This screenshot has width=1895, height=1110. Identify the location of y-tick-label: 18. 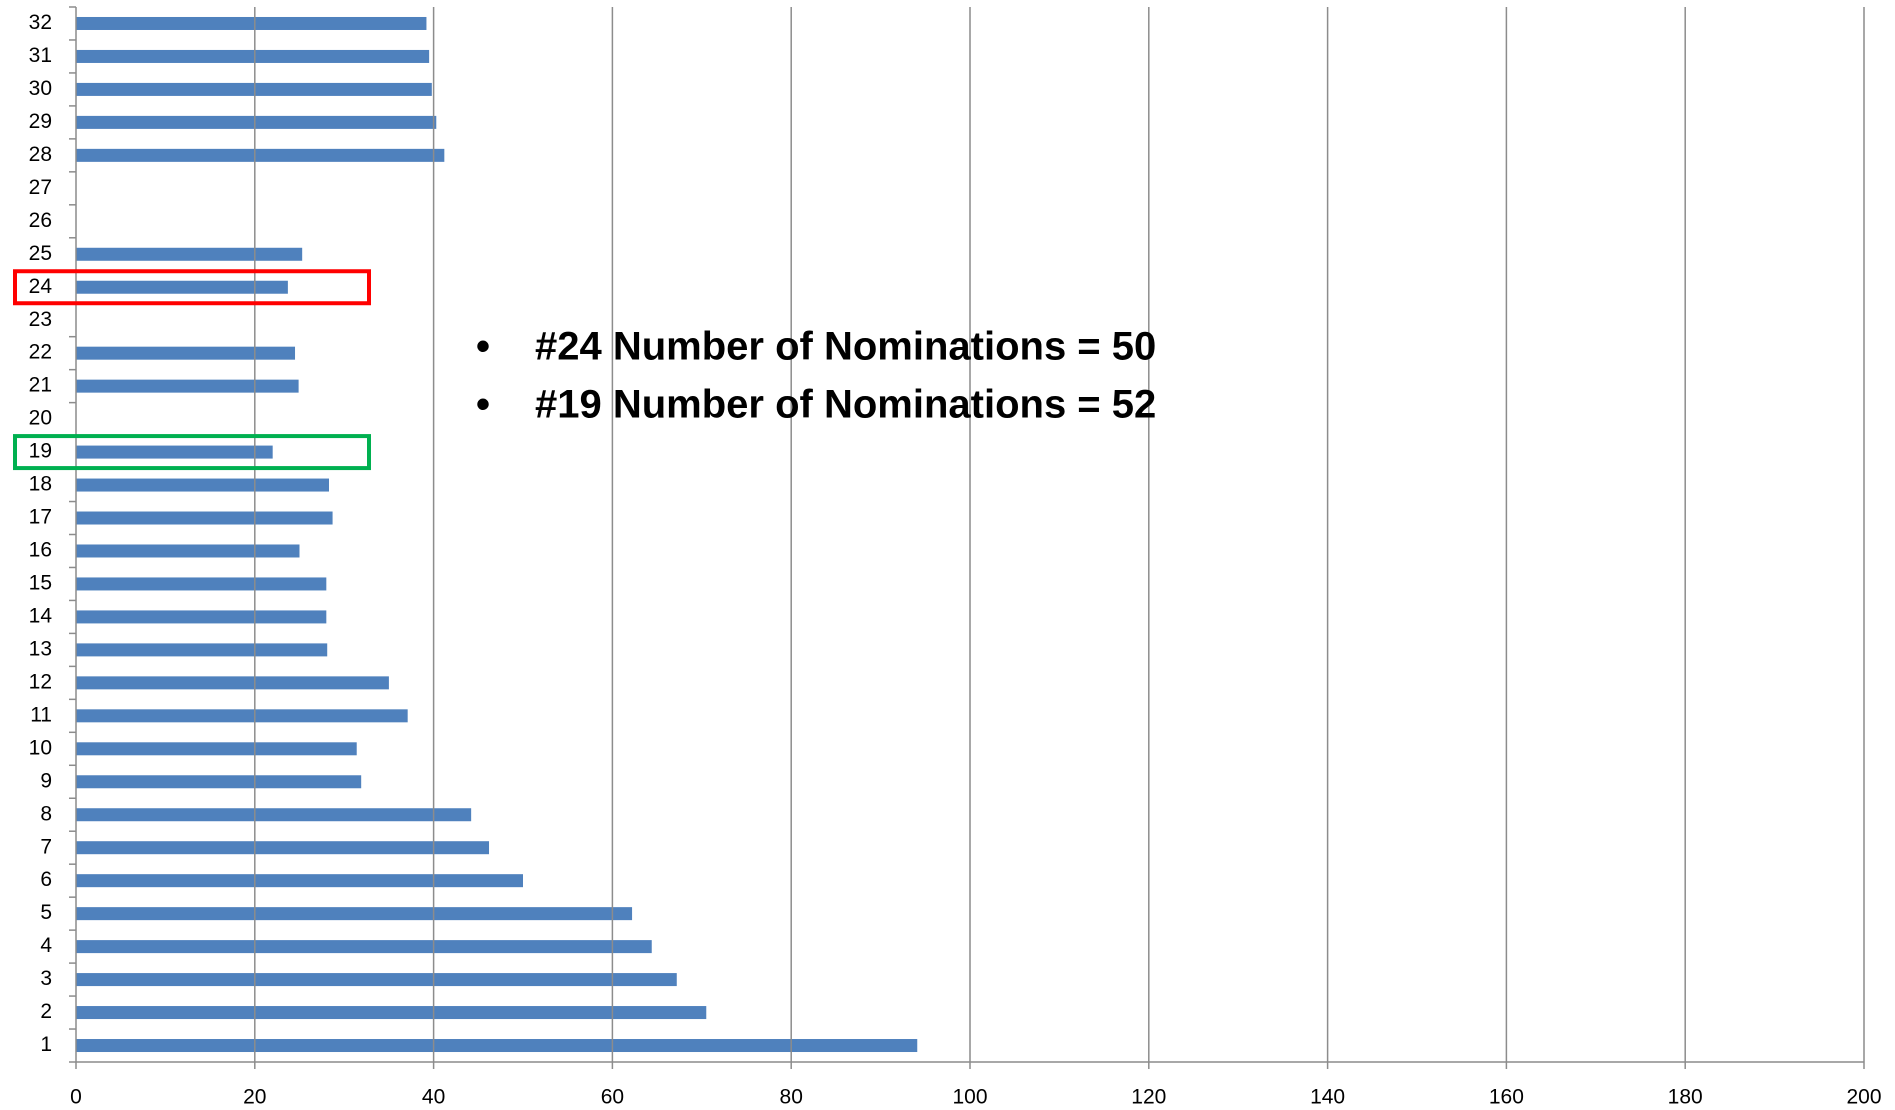
(40, 484).